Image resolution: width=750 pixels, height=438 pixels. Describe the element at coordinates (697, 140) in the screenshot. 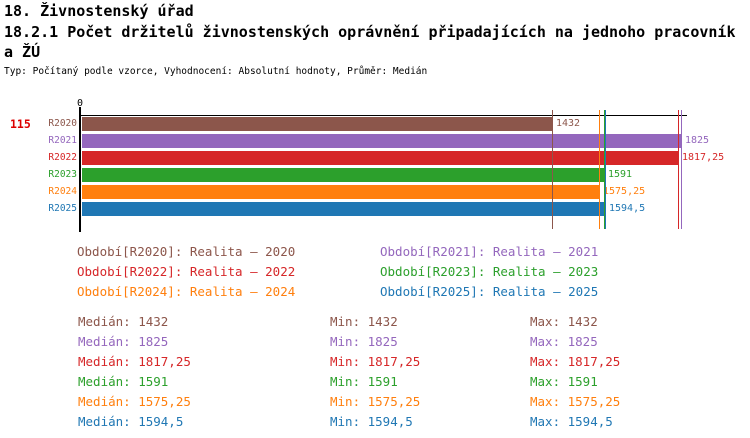

I see `value-label: 1825` at that location.